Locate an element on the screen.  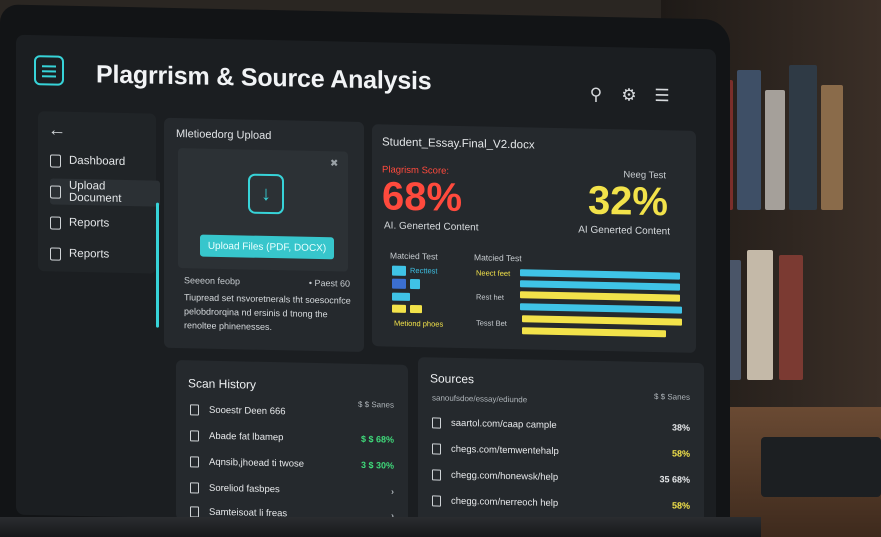
source-url: chegg.com/honewsk/help is located at coordinates (505, 476).